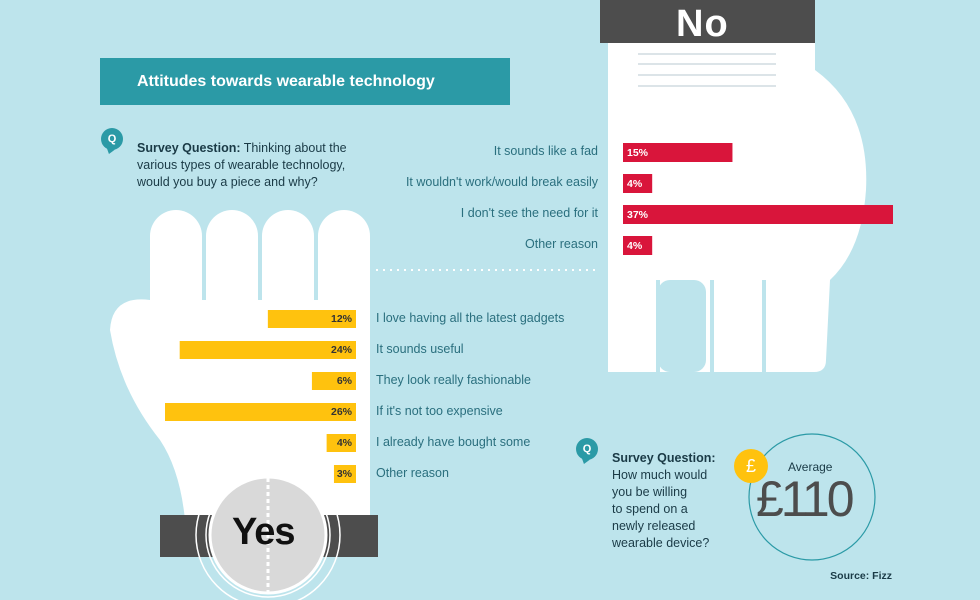 This screenshot has height=600, width=980. What do you see at coordinates (702, 24) in the screenshot?
I see `no-label: No` at bounding box center [702, 24].